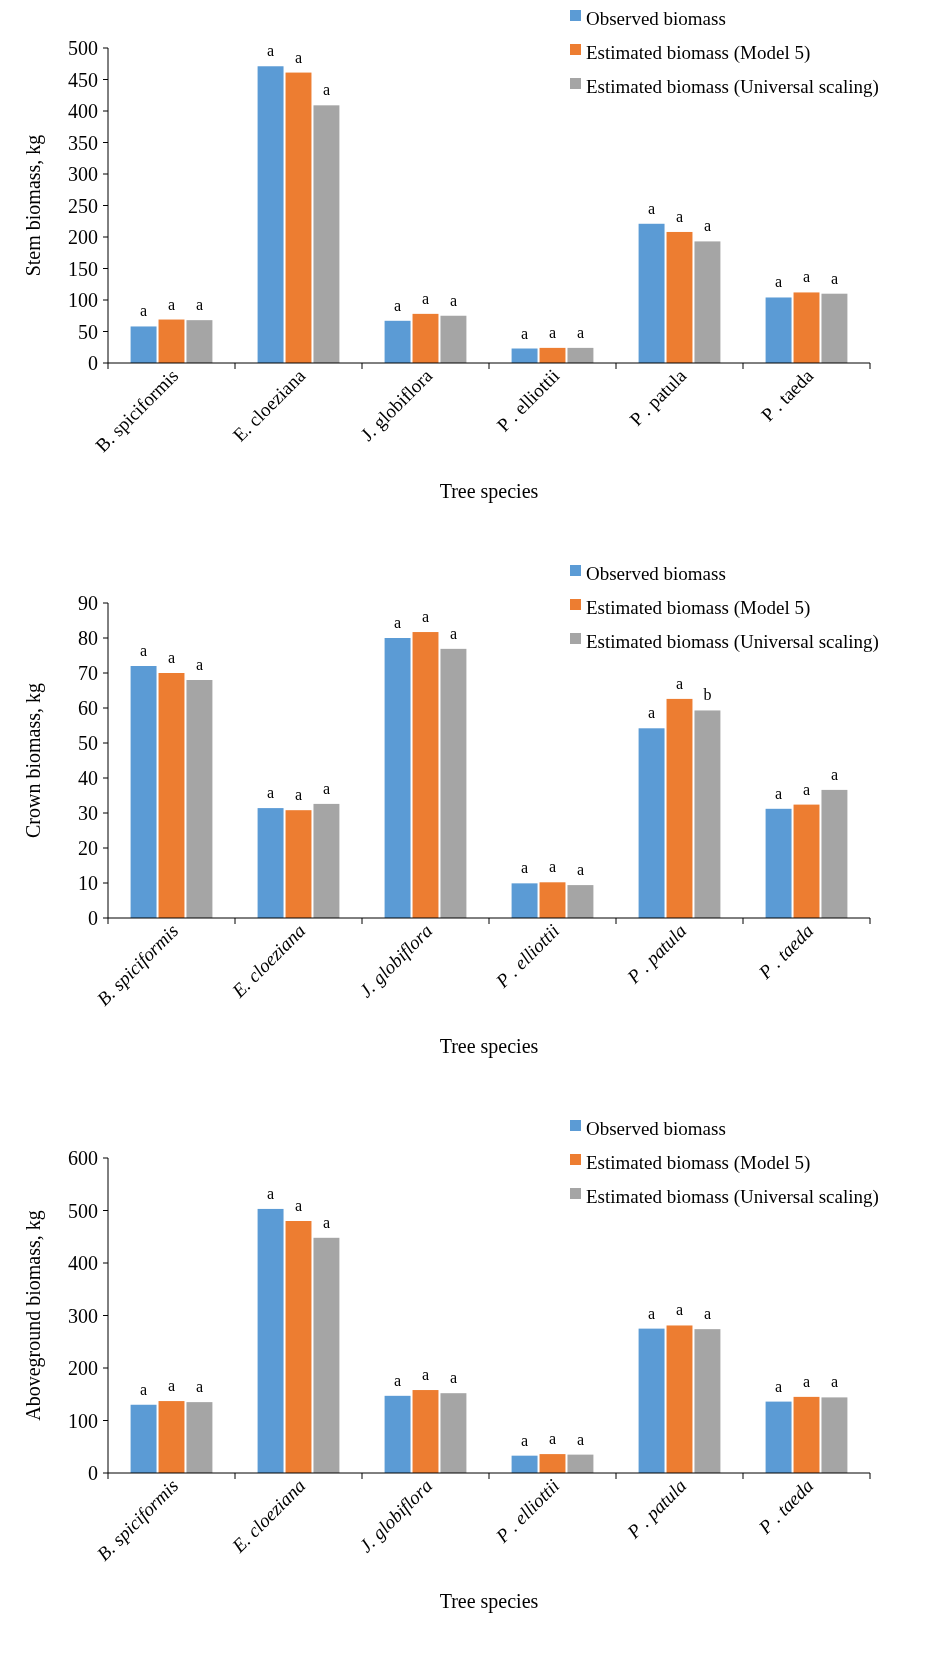  I want to click on y-tick-label: 20, so click(88, 848).